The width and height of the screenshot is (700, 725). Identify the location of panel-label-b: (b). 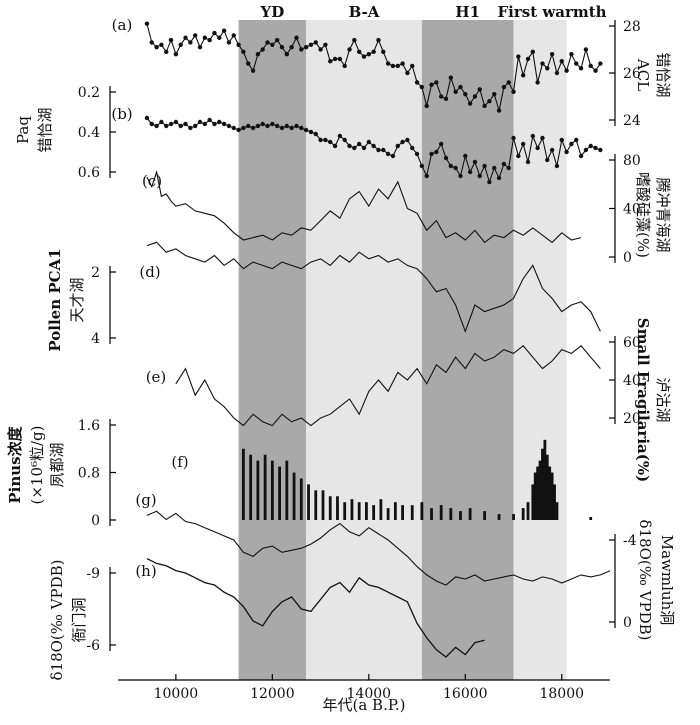
(121, 114).